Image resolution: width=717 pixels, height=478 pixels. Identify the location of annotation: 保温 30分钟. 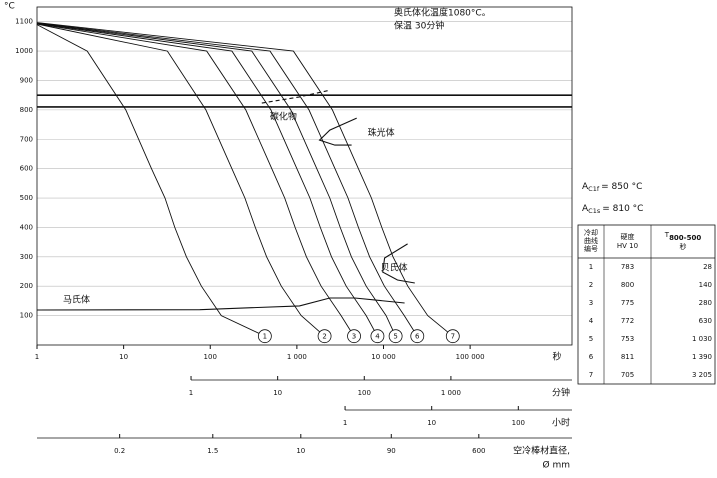
(419, 26).